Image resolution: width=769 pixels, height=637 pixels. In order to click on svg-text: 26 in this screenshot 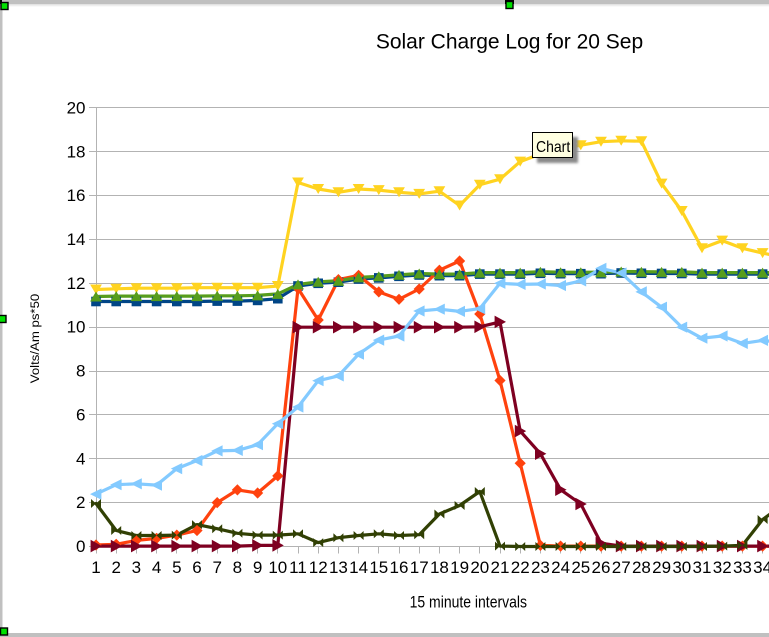, I will do `click(601, 567)`.